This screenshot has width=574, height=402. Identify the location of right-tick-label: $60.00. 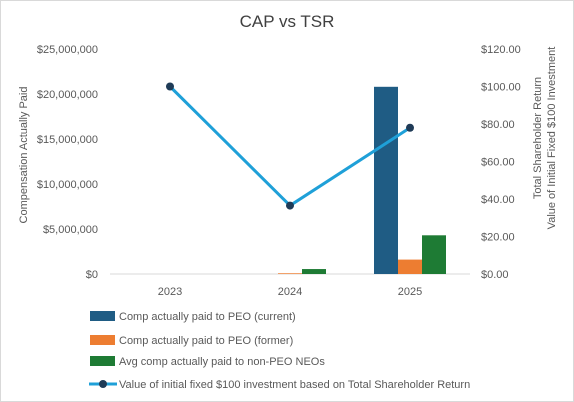
(498, 163).